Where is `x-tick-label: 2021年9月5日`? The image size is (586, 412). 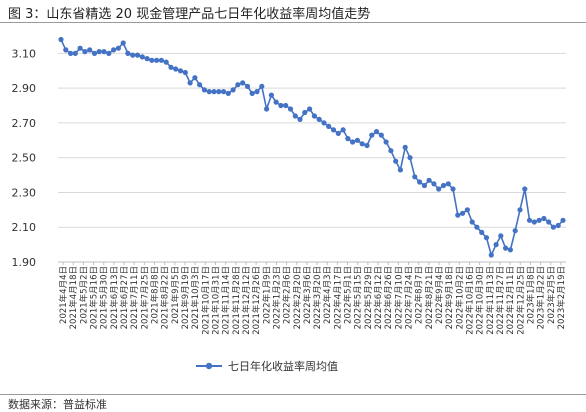 x-tick-label: 2021年9月5日 is located at coordinates (175, 295).